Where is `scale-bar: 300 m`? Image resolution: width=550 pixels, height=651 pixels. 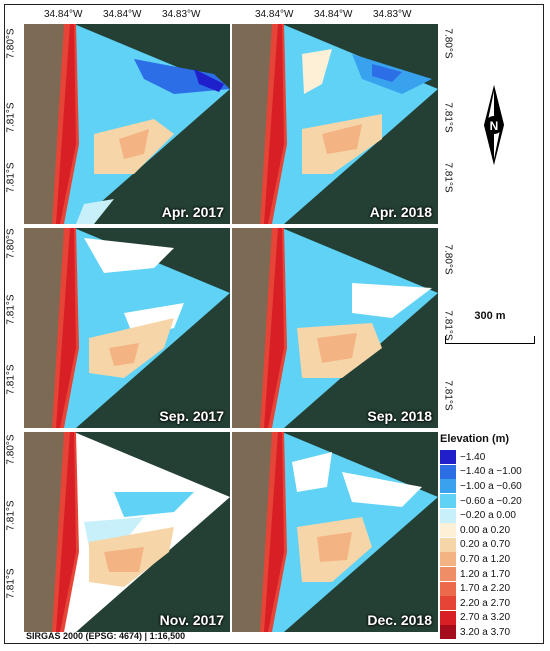
scale-bar: 300 m is located at coordinates (490, 330).